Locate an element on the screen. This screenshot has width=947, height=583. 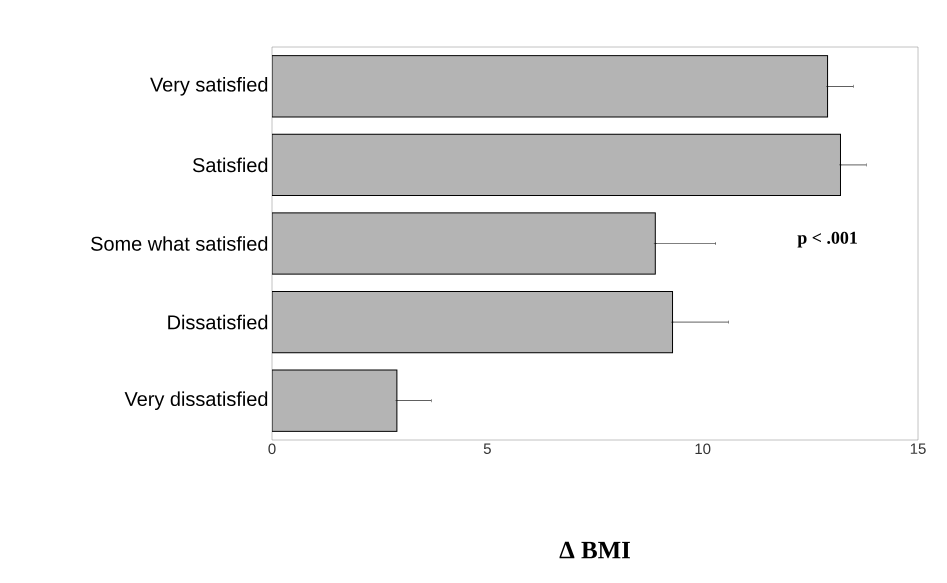
x-tick-label: 0 is located at coordinates (272, 449).